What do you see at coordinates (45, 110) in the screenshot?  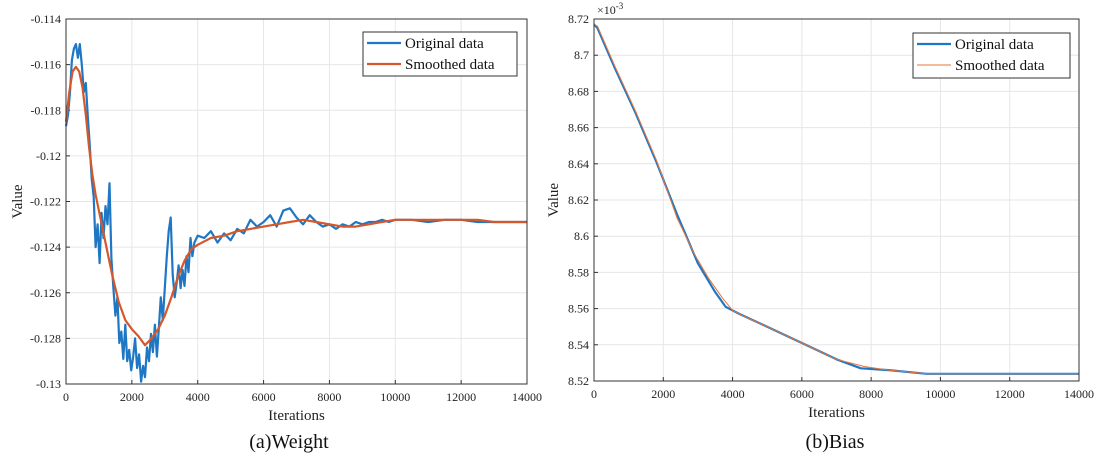 I see `y-tick-label: -0.118` at bounding box center [45, 110].